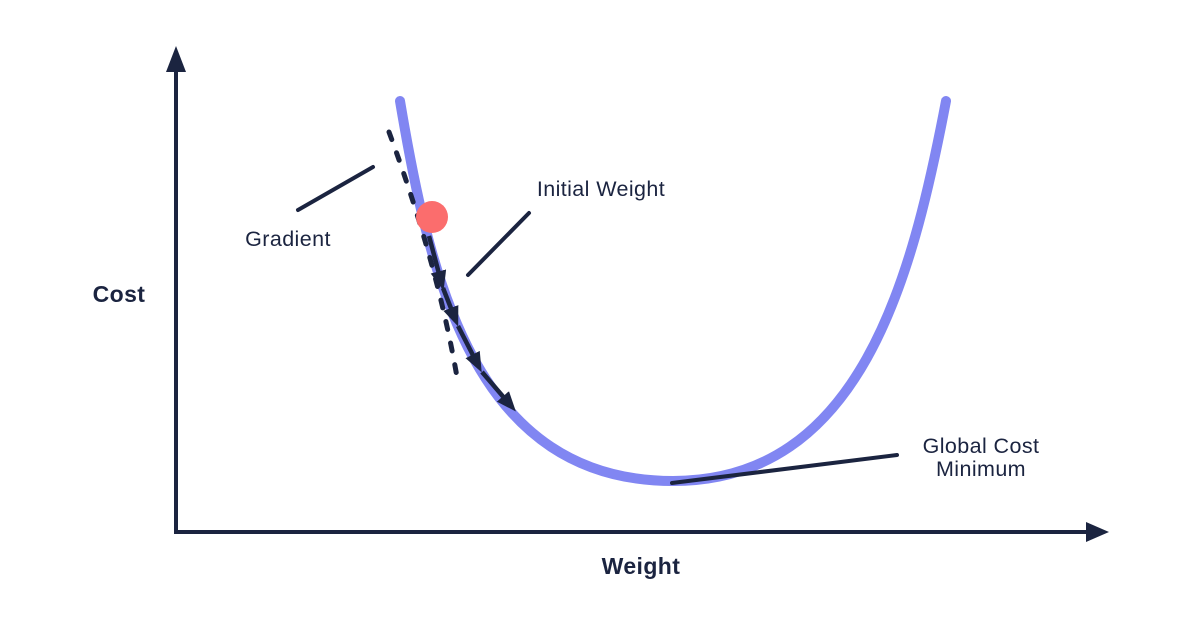  Describe the element at coordinates (335, 188) in the screenshot. I see `gradient-pointer-line` at that location.